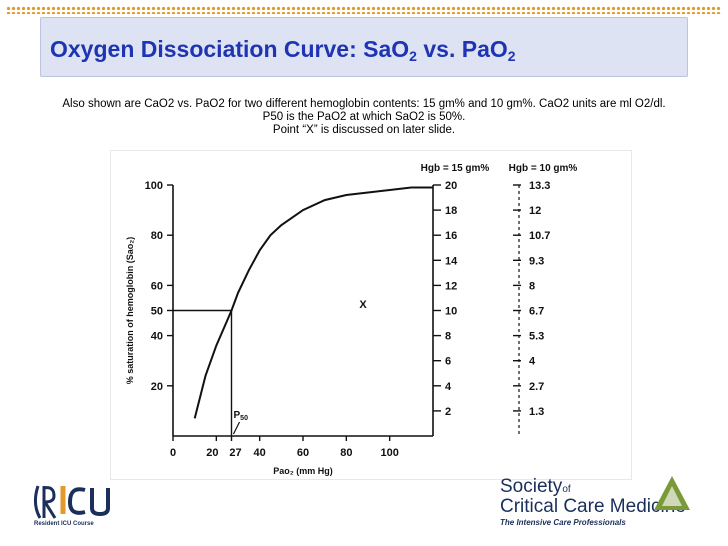 The image size is (728, 546). What do you see at coordinates (313, 302) in the screenshot?
I see `dissociation-curve` at bounding box center [313, 302].